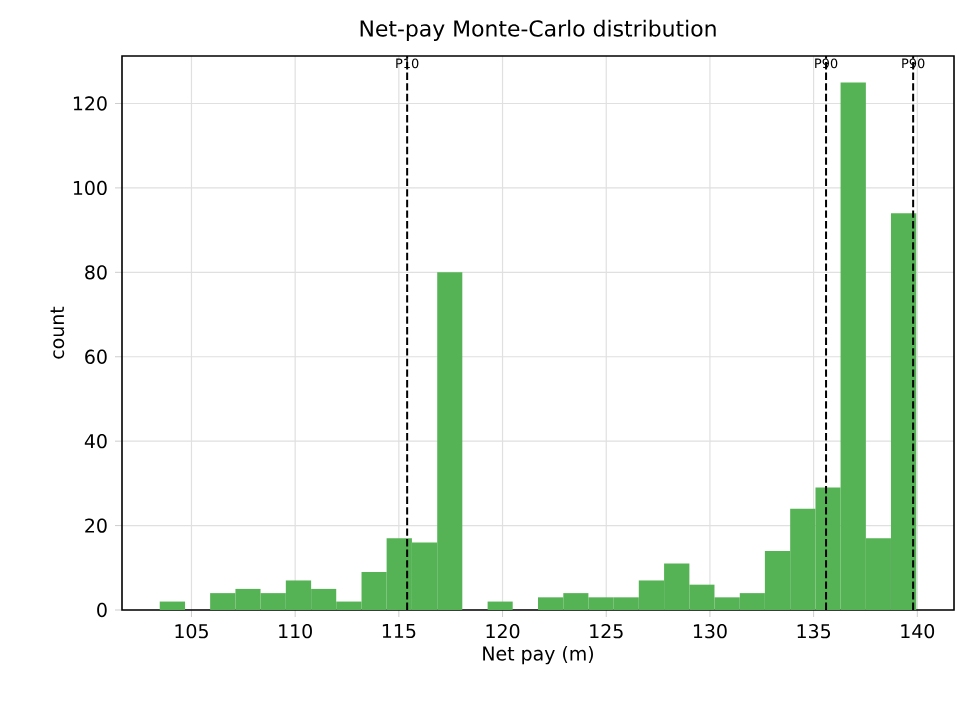 This screenshot has width=972, height=708. I want to click on y-tick-label: 0, so click(102, 610).